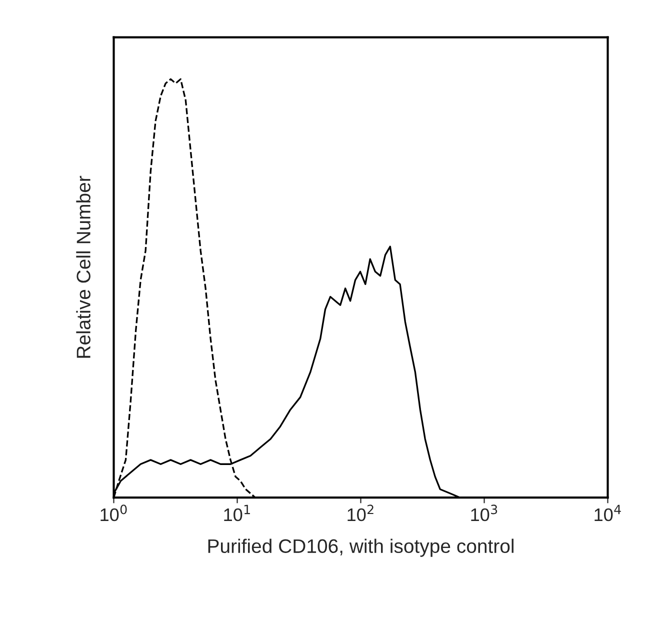 The width and height of the screenshot is (650, 622). I want to click on y-axis-title: Relative Cell Number, so click(83, 267).